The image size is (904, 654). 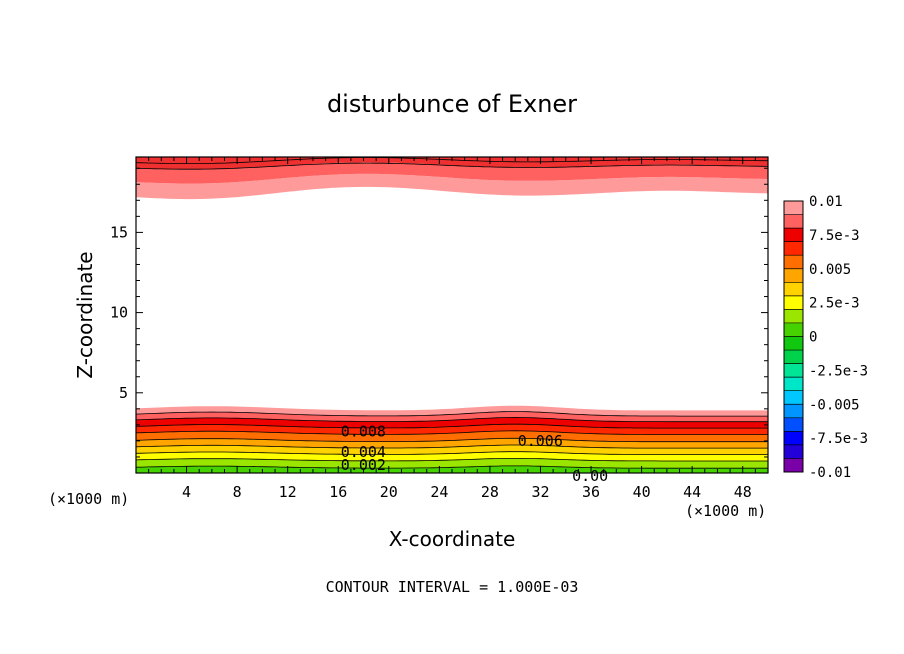 What do you see at coordinates (85, 314) in the screenshot?
I see `y-axis-label: Z-coordinate` at bounding box center [85, 314].